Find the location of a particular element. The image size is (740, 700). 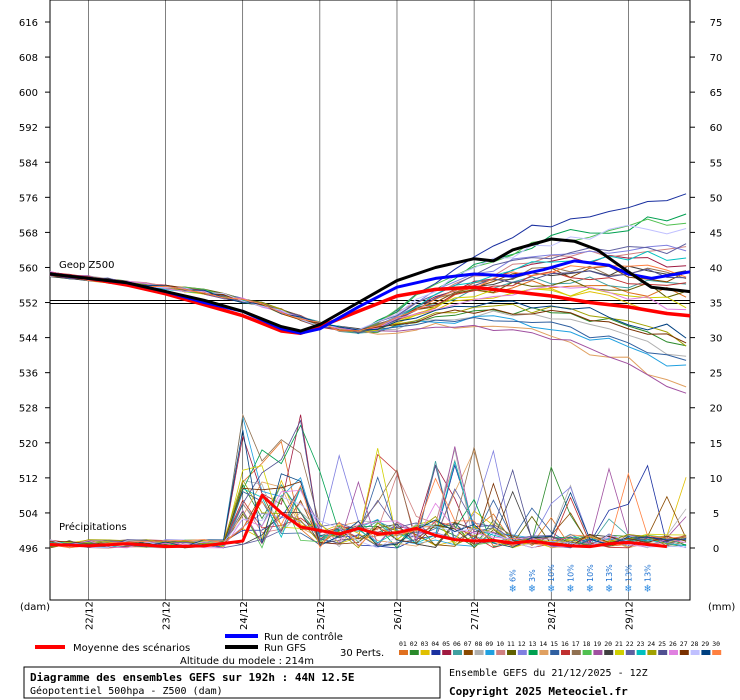

diagram-subtitle: Géopotentiel 500hpa - Z500 (dam) is located at coordinates (126, 691).